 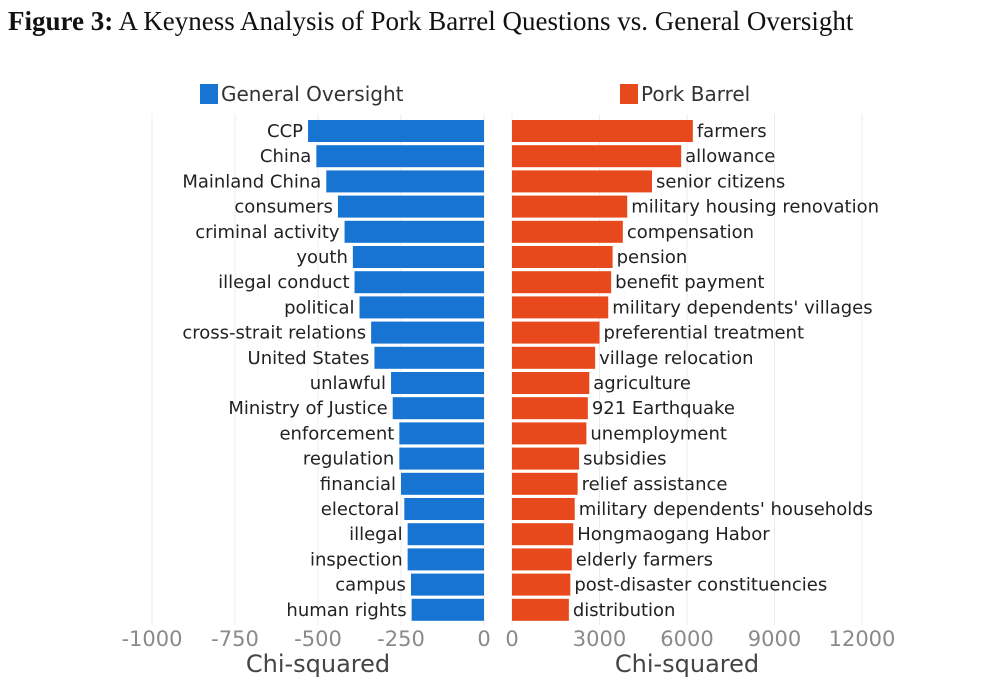 What do you see at coordinates (599, 639) in the screenshot?
I see `tick-label: 3000` at bounding box center [599, 639].